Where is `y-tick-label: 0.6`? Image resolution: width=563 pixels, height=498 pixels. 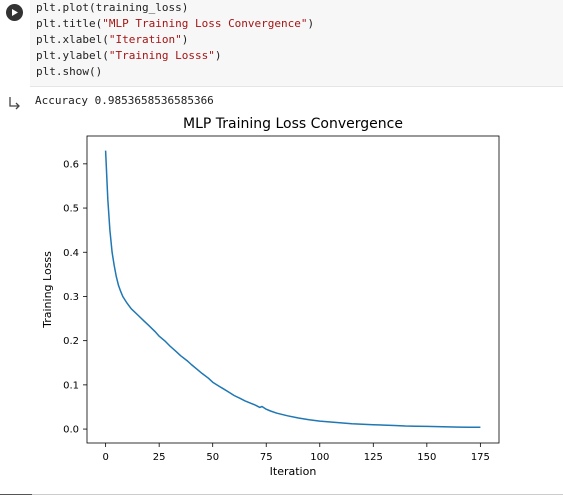
y-tick-label: 0.6 is located at coordinates (71, 164).